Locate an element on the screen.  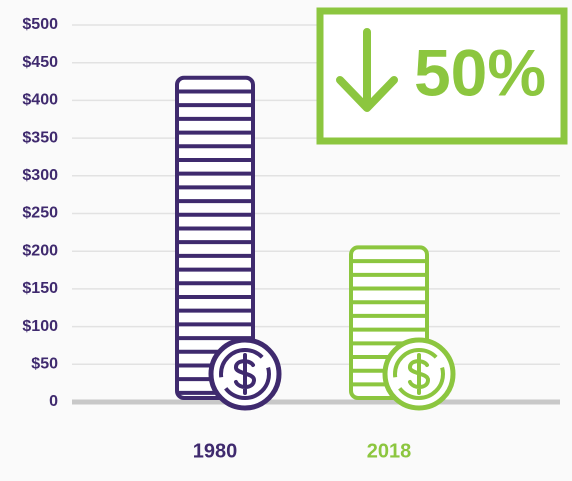
y-tick-label: $400 is located at coordinates (40, 100).